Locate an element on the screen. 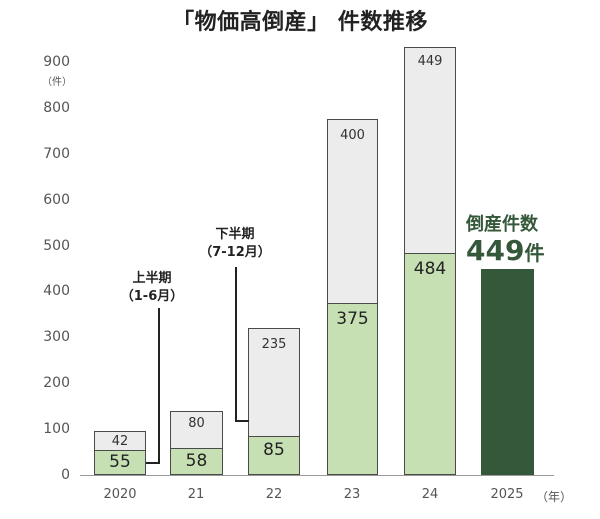 This screenshot has height=519, width=600. bar-2022-first-half: 85 is located at coordinates (274, 455).